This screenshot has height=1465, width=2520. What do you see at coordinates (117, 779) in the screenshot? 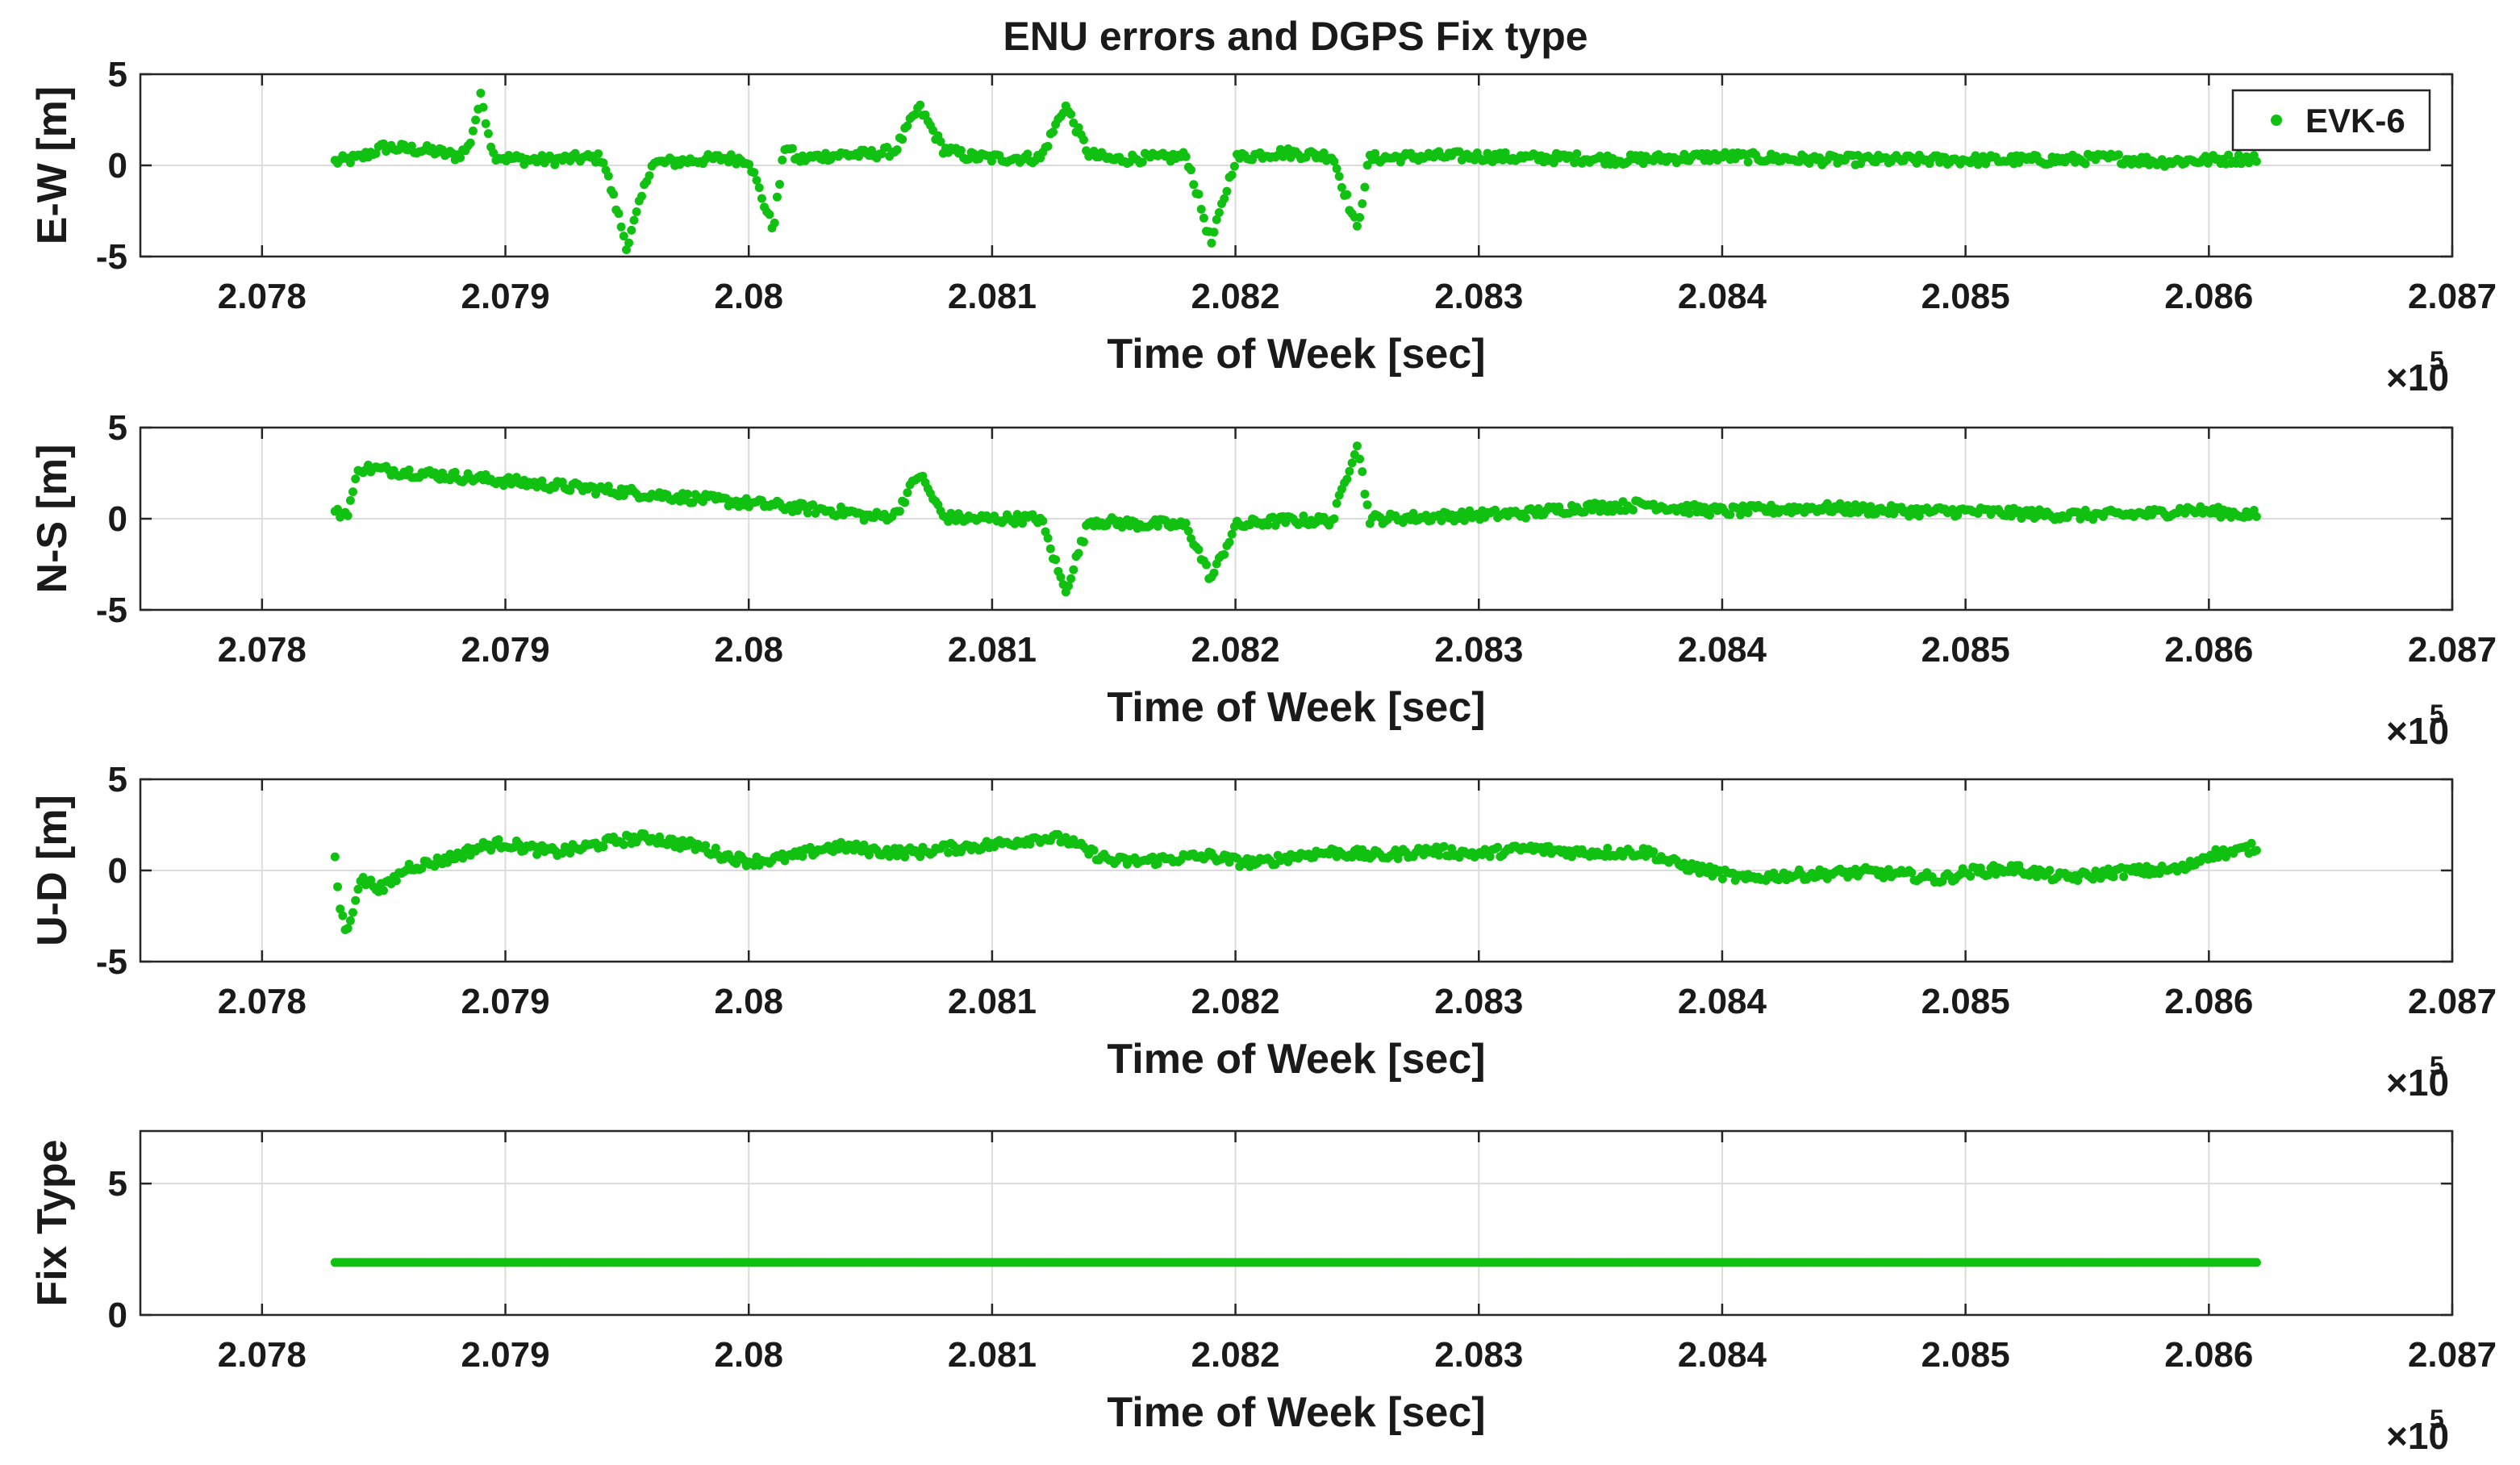
I see `y-tick-label: 5` at bounding box center [117, 779].